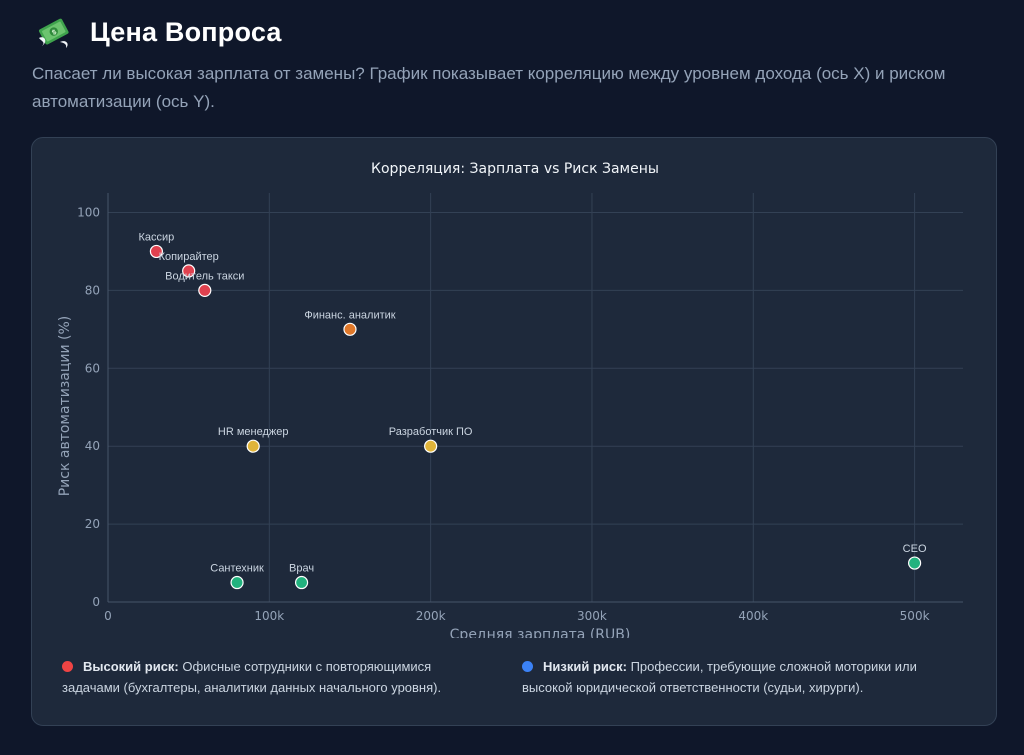  What do you see at coordinates (92, 290) in the screenshot?
I see `y-tick-label: 80` at bounding box center [92, 290].